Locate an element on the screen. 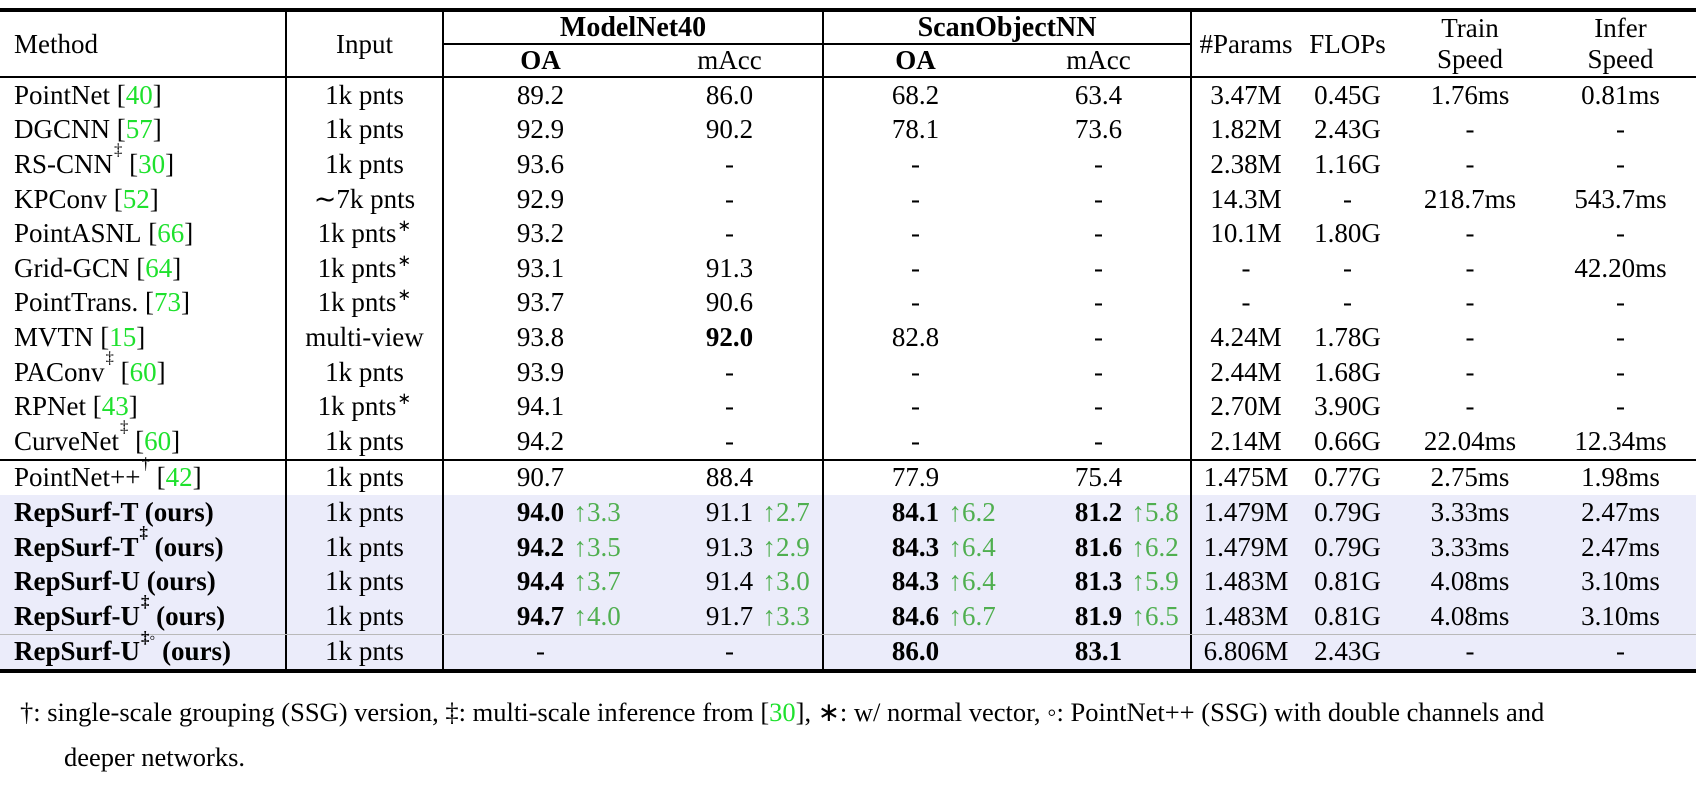 This screenshot has height=812, width=1696. infer-speed-cell: 1.98ms is located at coordinates (1620, 477).